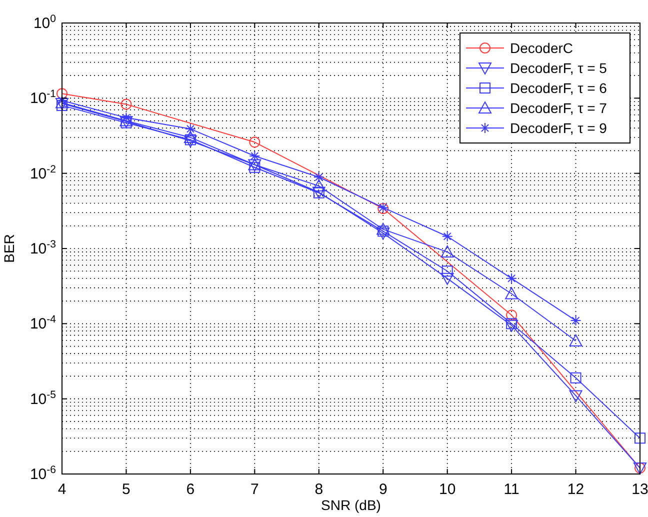  What do you see at coordinates (43, 98) in the screenshot?
I see `y-tick-label: 10$^{-1}$` at bounding box center [43, 98].